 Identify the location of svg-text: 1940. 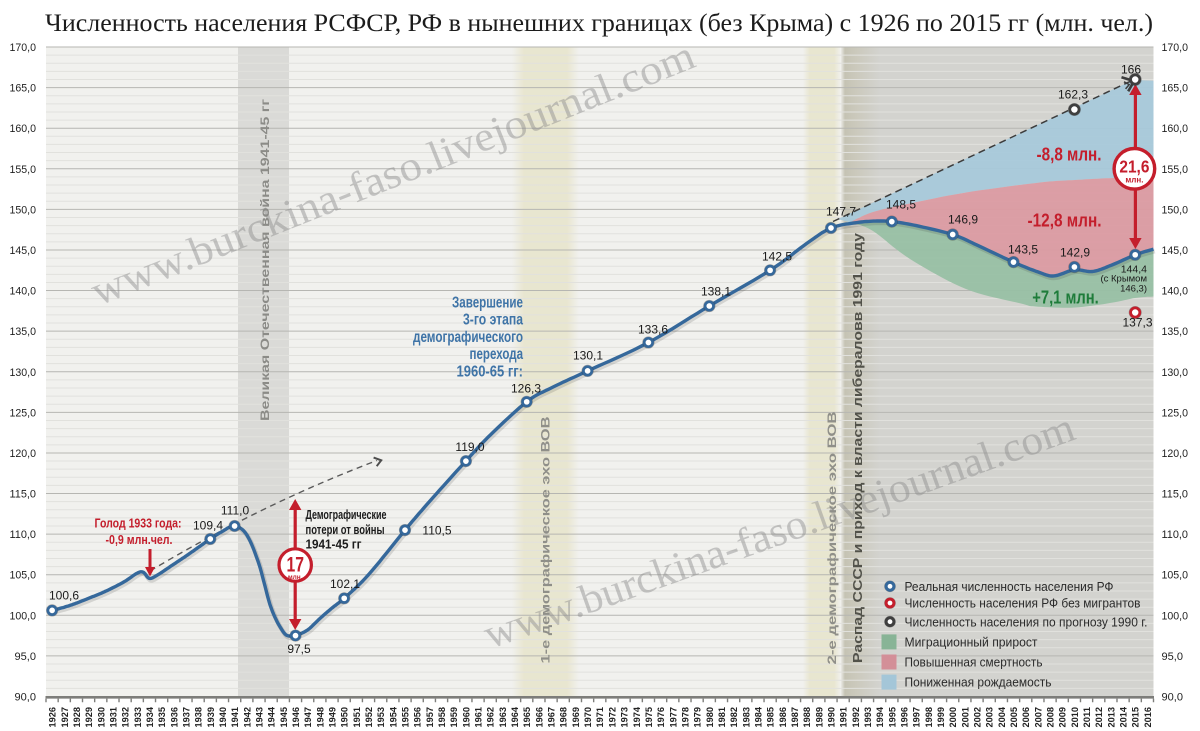
(223, 717).